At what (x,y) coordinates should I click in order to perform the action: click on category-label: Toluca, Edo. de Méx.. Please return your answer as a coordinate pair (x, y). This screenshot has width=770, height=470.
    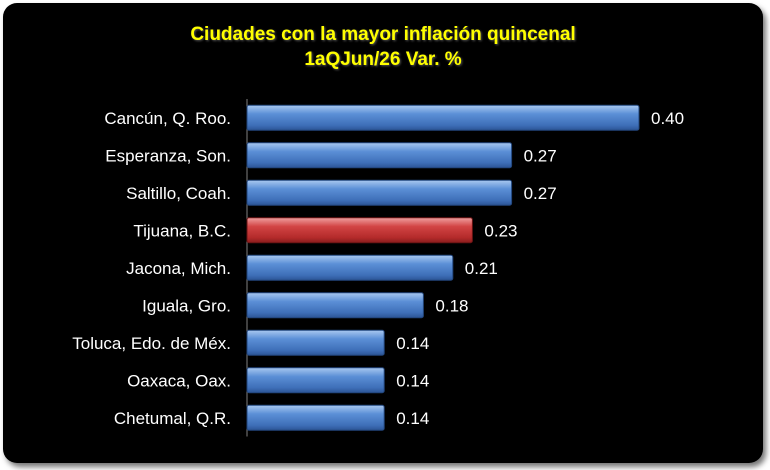
    Looking at the image, I should click on (151, 343).